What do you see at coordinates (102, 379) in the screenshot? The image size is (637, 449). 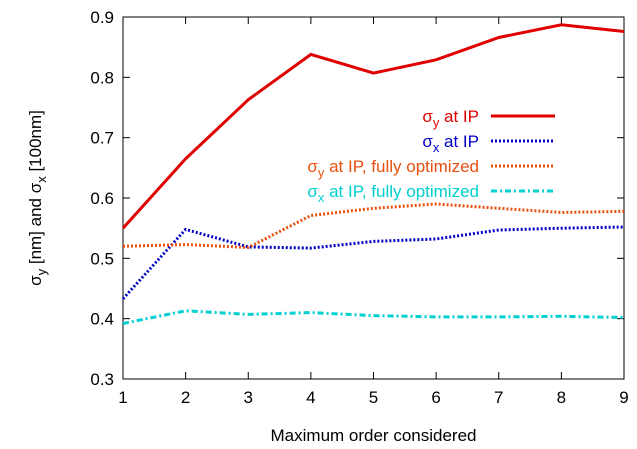 I see `y-tick-label: 0.3` at bounding box center [102, 379].